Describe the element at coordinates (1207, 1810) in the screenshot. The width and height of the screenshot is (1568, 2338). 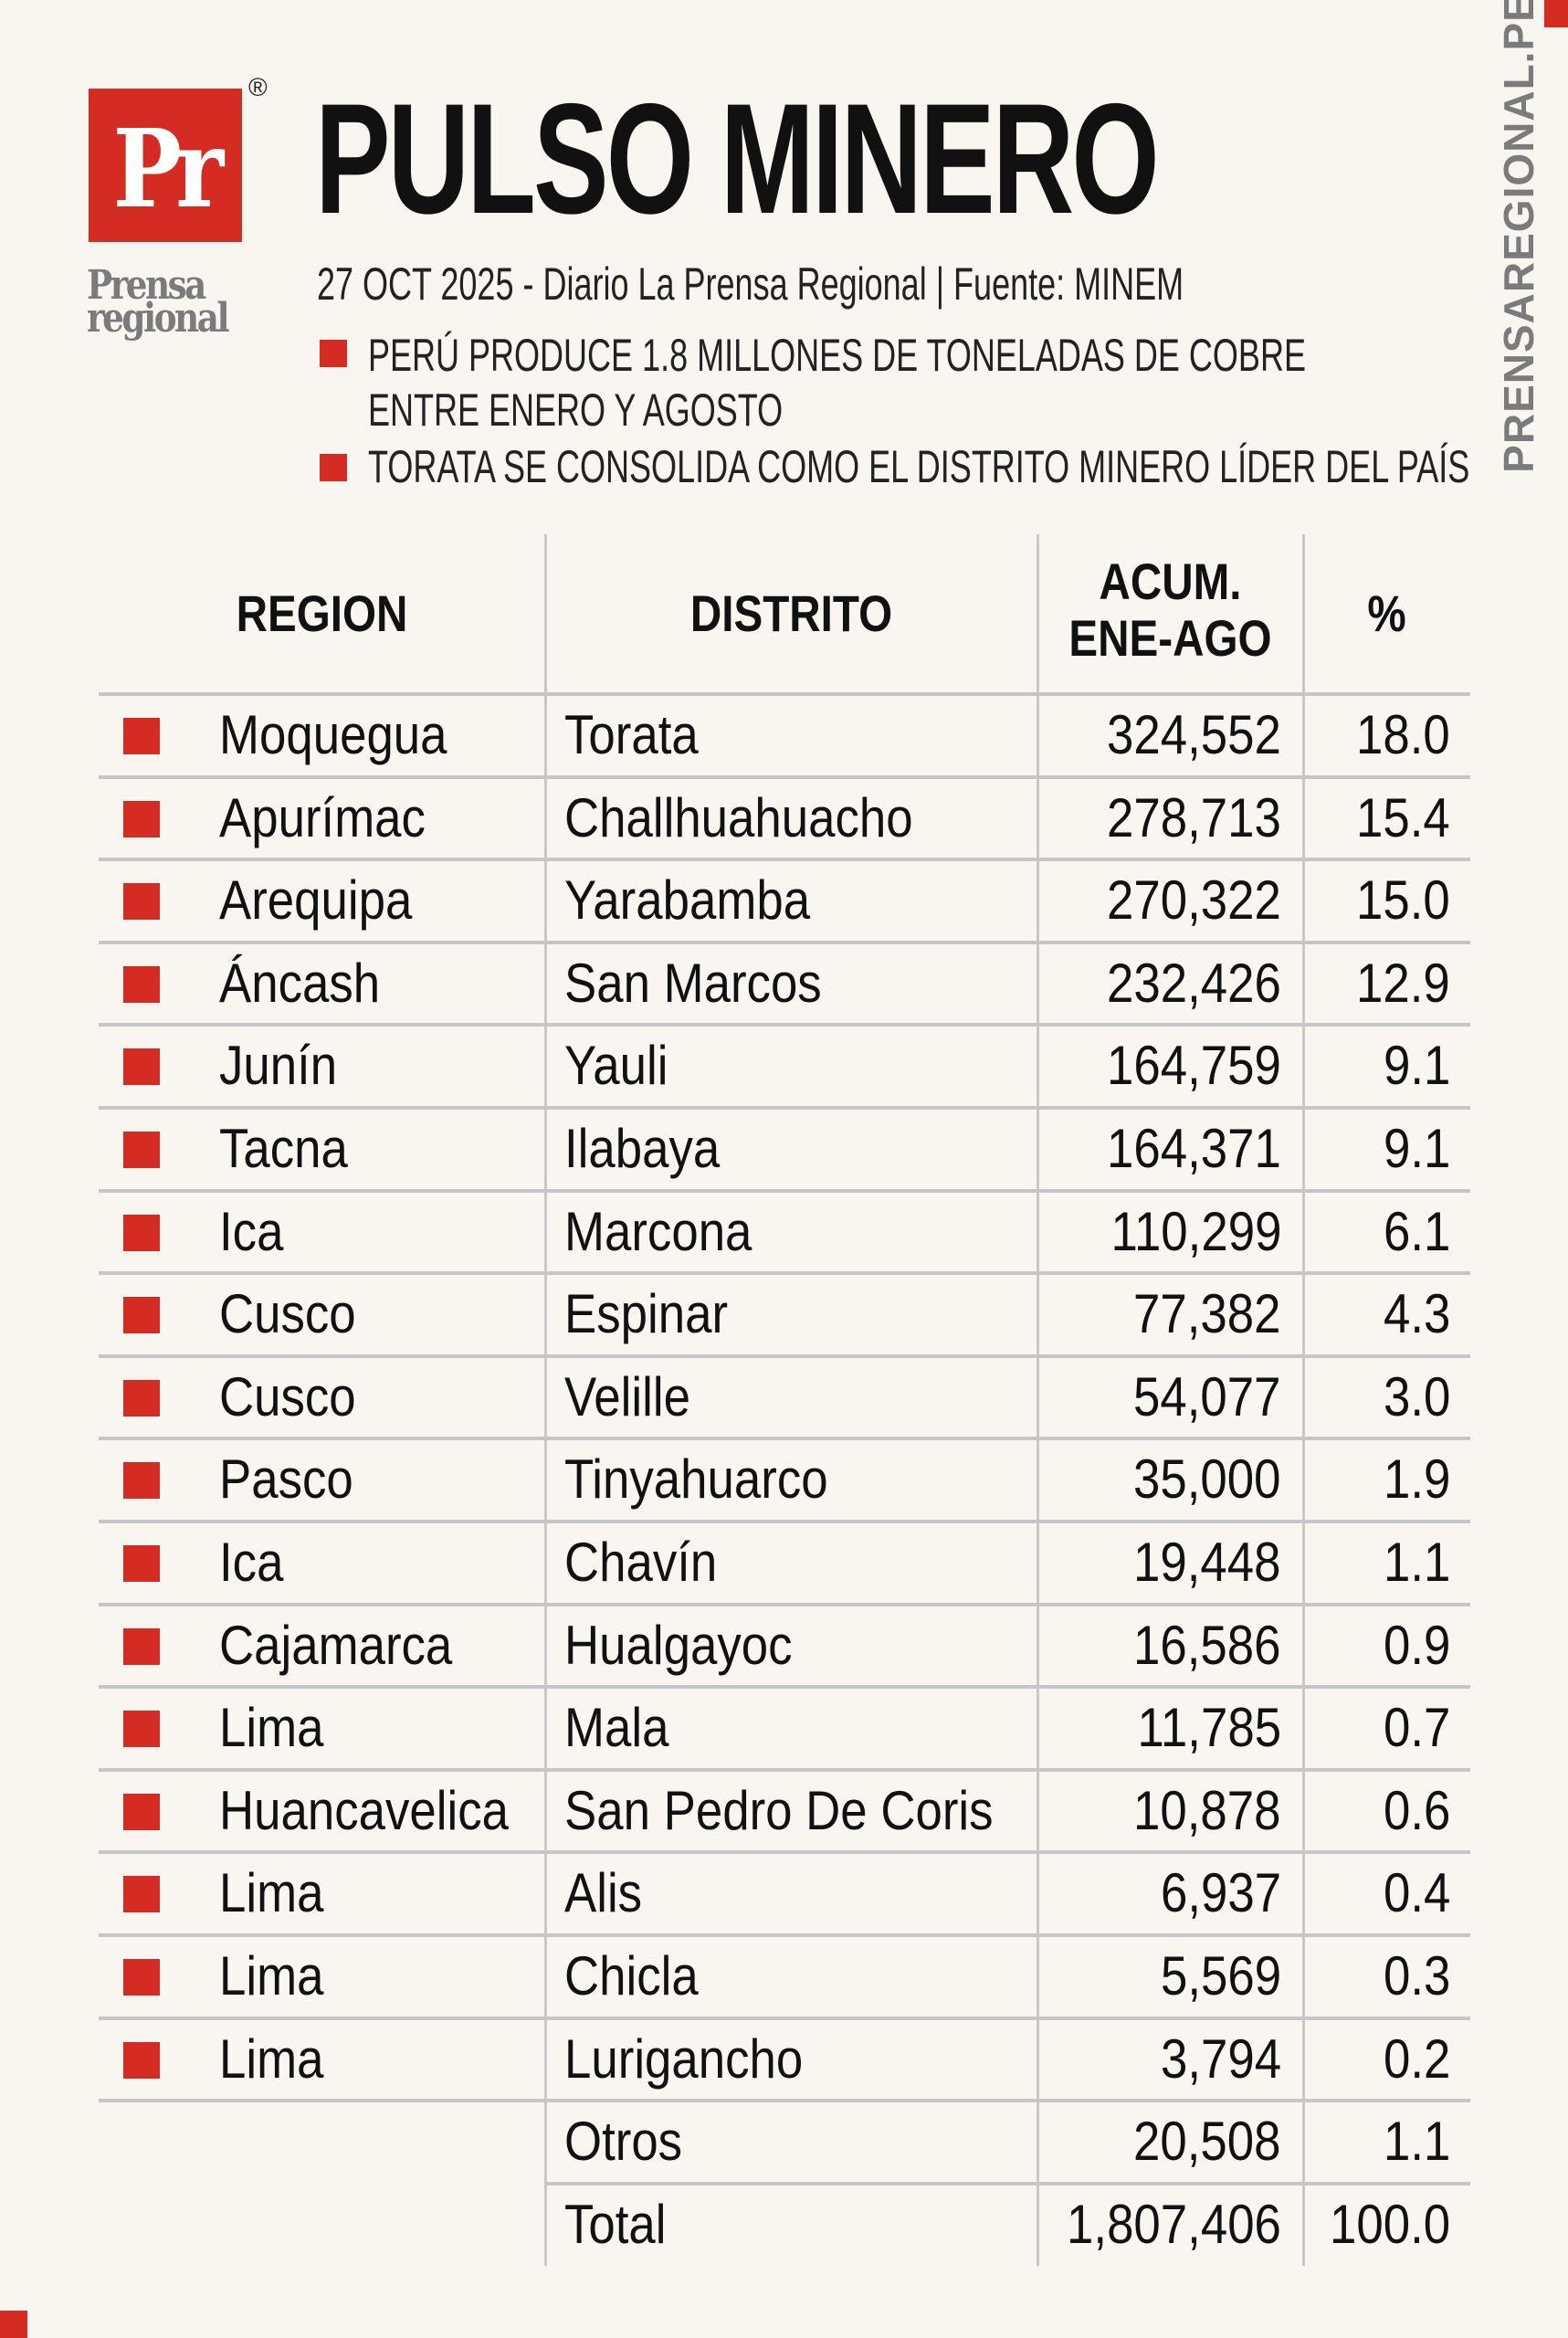
I see `cell-acum: 10,878` at that location.